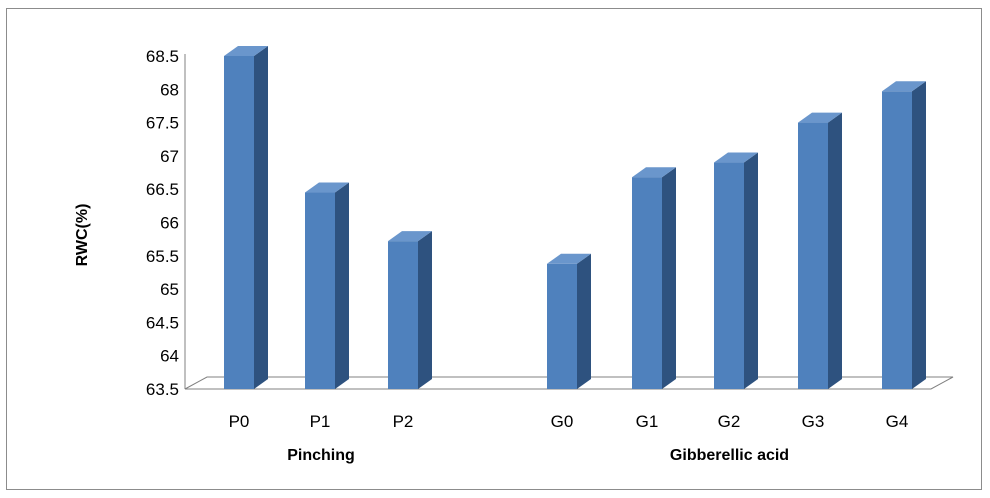 The height and width of the screenshot is (498, 990). I want to click on bar-p2, so click(410, 310).